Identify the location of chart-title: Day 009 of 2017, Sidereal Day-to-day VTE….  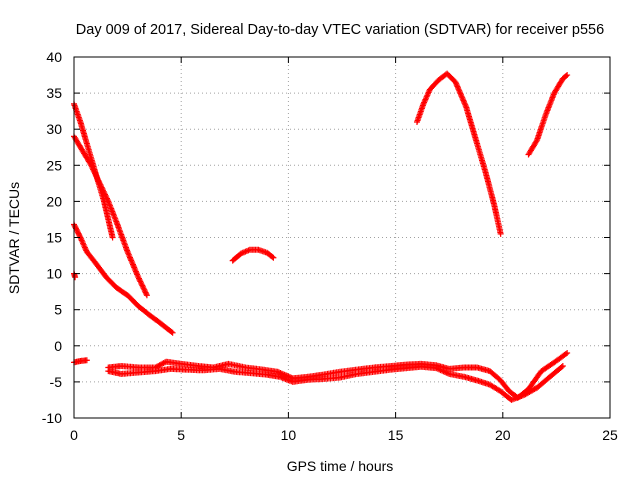
(340, 30).